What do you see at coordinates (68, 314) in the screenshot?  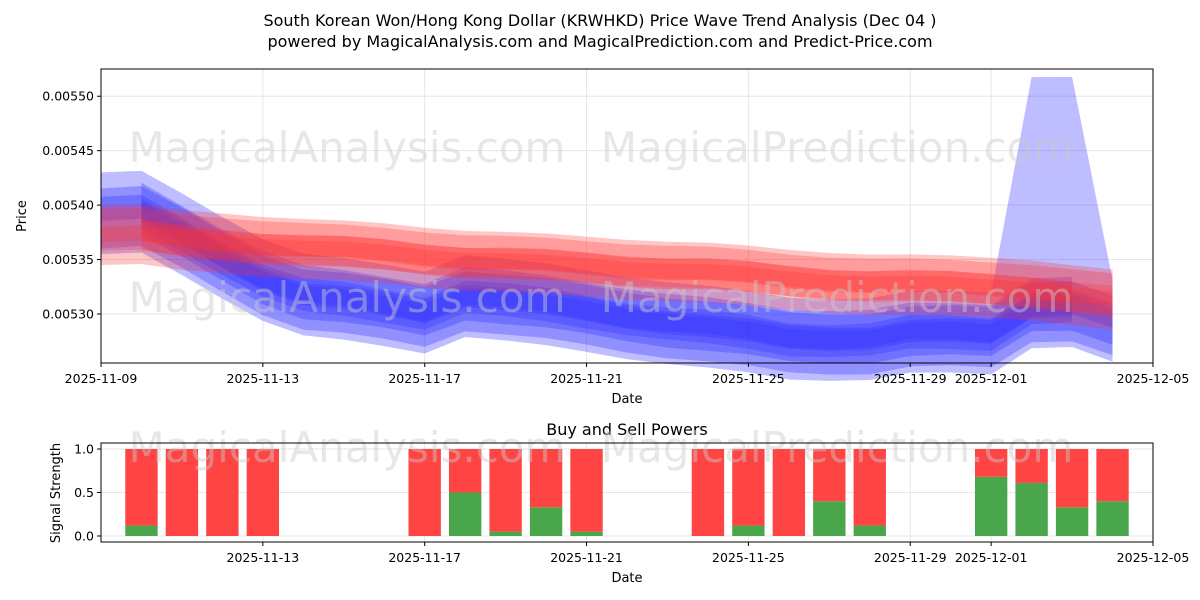 I see `price-y-tick-label: 0.00530` at bounding box center [68, 314].